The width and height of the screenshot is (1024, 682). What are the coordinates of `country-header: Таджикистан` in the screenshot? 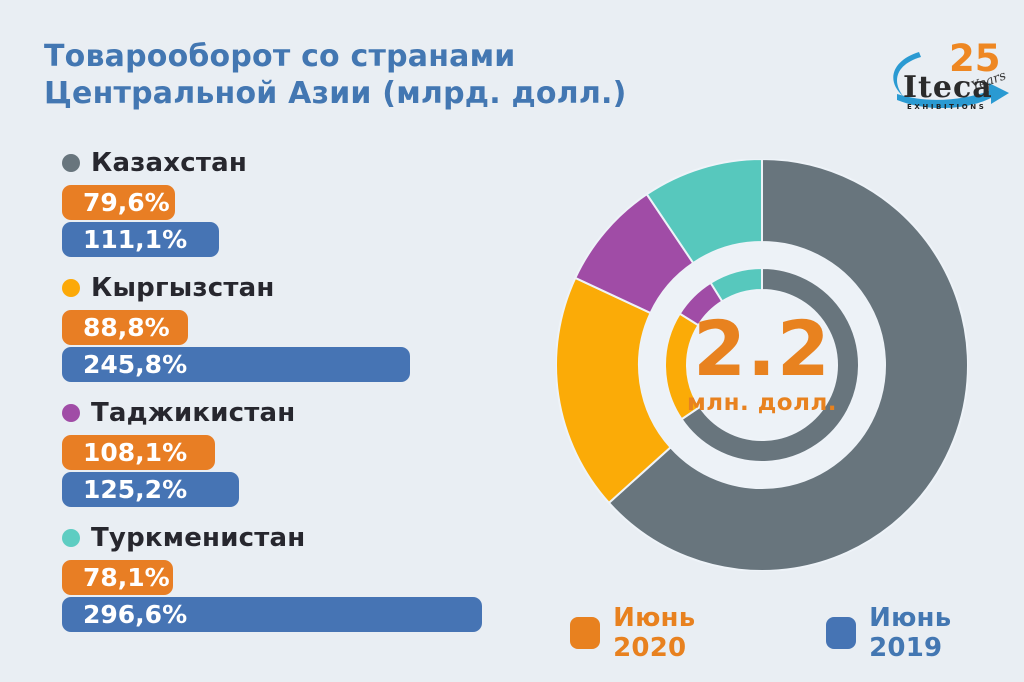 It's located at (292, 413).